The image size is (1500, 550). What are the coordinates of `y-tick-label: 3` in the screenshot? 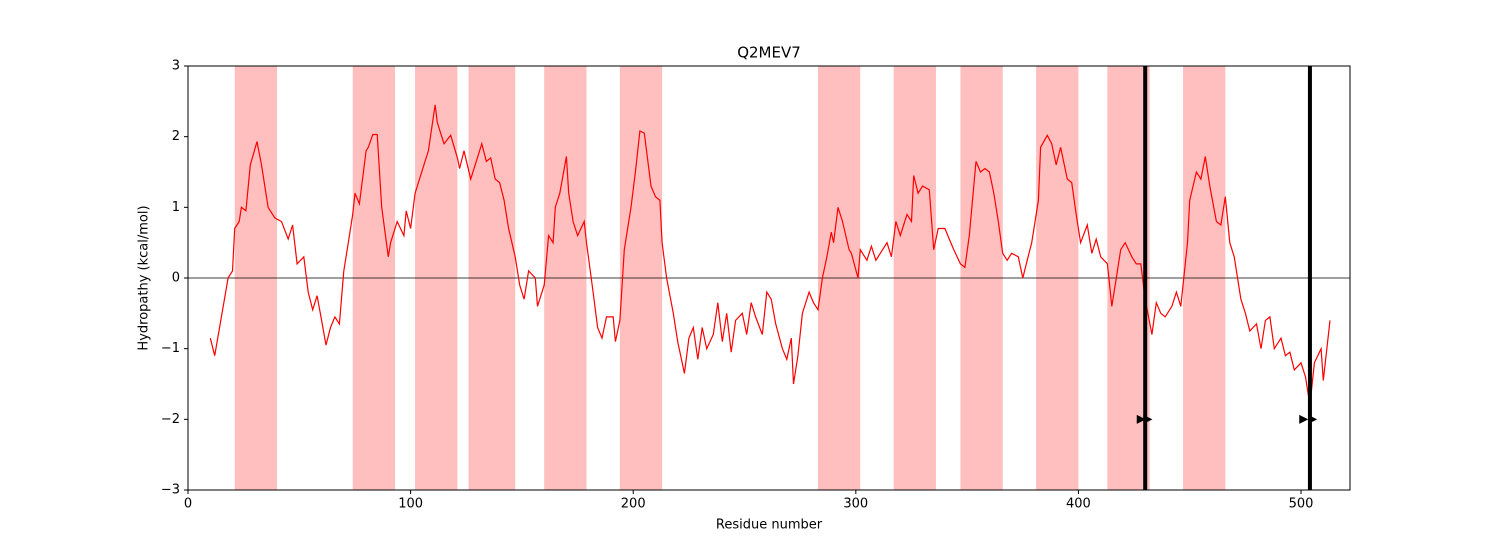 It's located at (176, 66).